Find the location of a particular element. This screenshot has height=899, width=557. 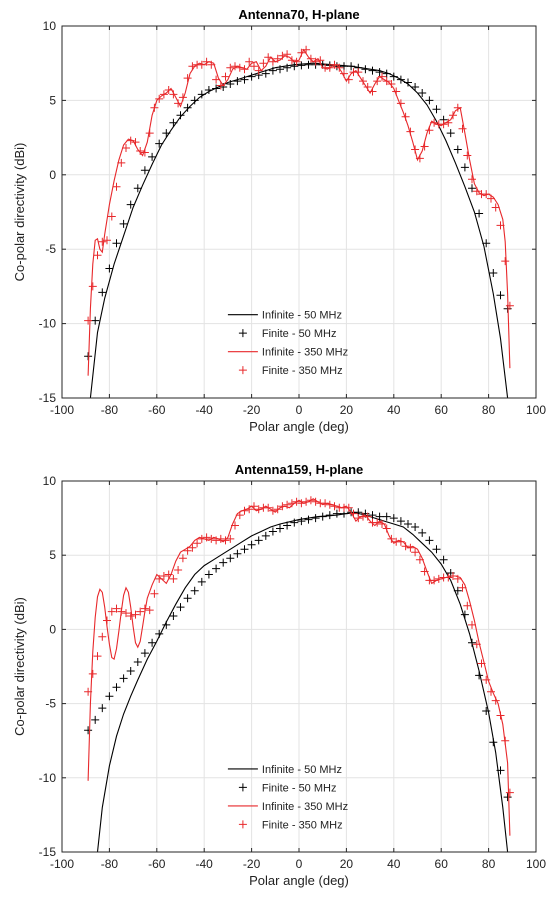

legend-entry: Finite - 350 MHz is located at coordinates (302, 825).